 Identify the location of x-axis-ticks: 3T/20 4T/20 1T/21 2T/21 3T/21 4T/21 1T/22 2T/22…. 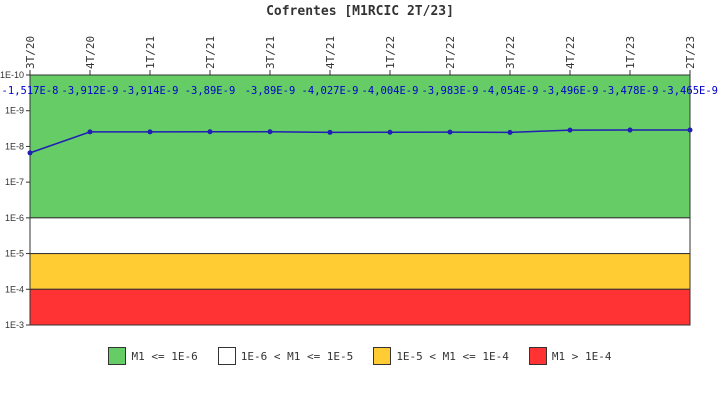
(360, 55).